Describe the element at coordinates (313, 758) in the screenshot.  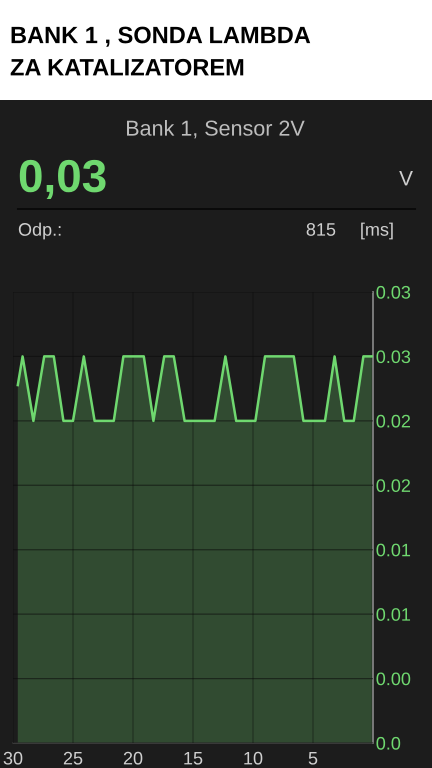
I see `x-tick-label: 5` at that location.